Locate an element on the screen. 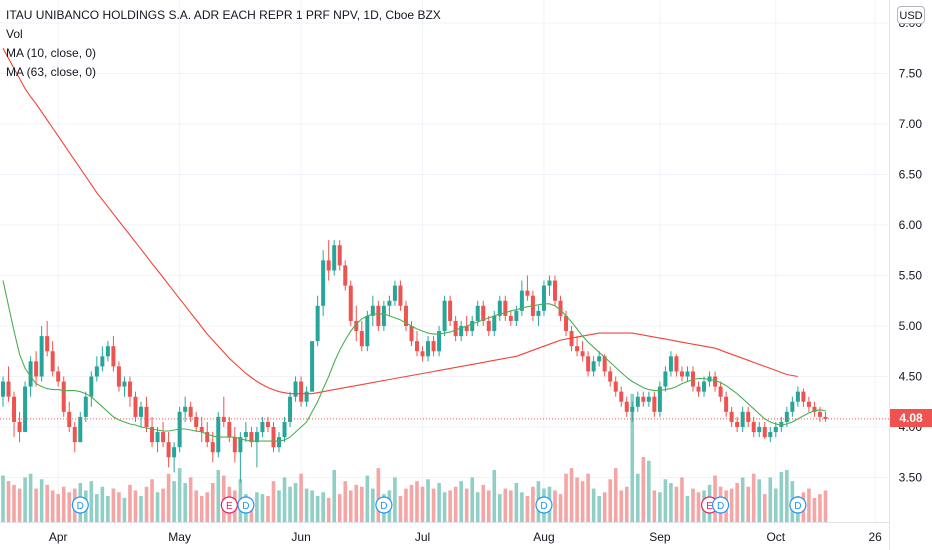  earnings-marker: E is located at coordinates (229, 505).